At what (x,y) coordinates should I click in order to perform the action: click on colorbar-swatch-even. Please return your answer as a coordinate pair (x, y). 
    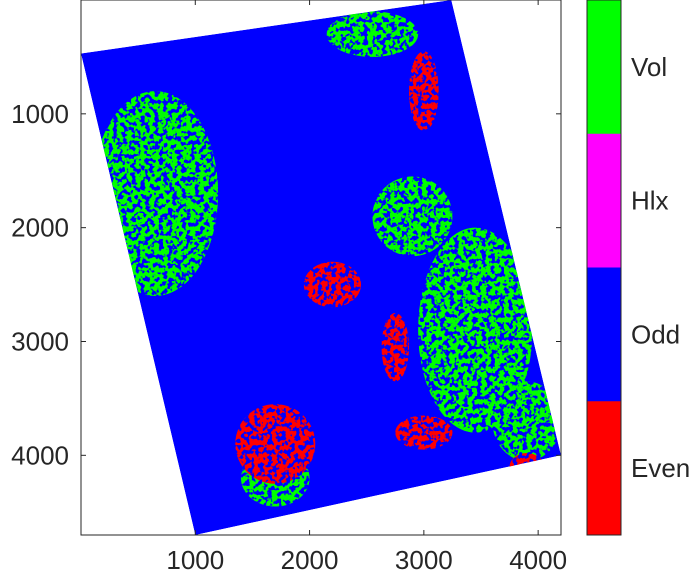
    Looking at the image, I should click on (604, 468).